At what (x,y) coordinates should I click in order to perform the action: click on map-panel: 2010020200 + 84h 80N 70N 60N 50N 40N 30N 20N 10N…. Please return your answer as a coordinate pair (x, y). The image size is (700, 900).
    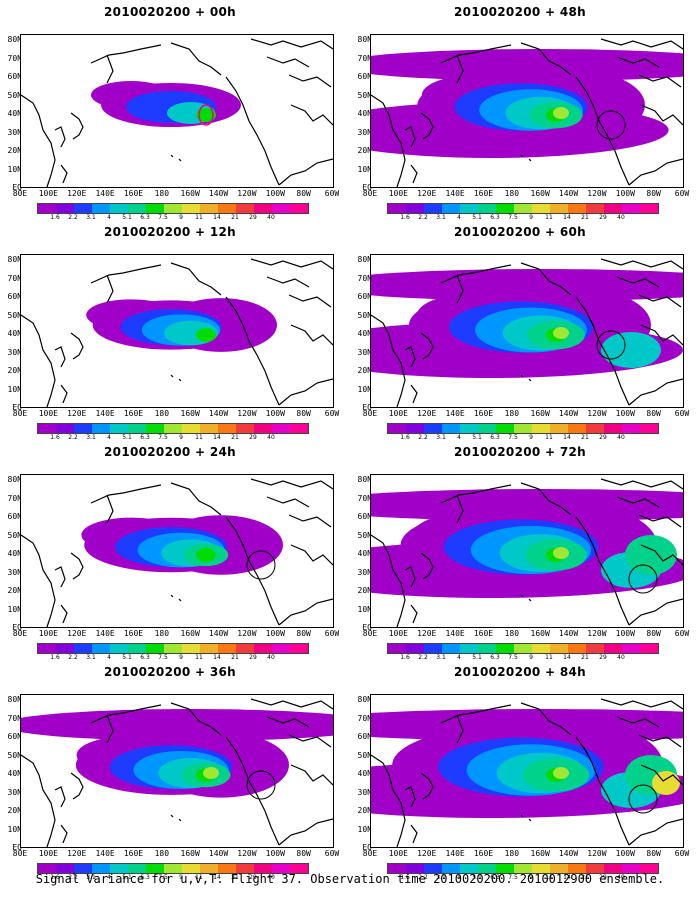
    Looking at the image, I should click on (520, 773).